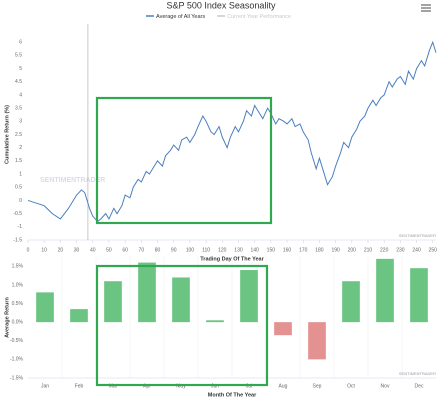 The image size is (442, 400). I want to click on x-tick-label: 150, so click(271, 250).